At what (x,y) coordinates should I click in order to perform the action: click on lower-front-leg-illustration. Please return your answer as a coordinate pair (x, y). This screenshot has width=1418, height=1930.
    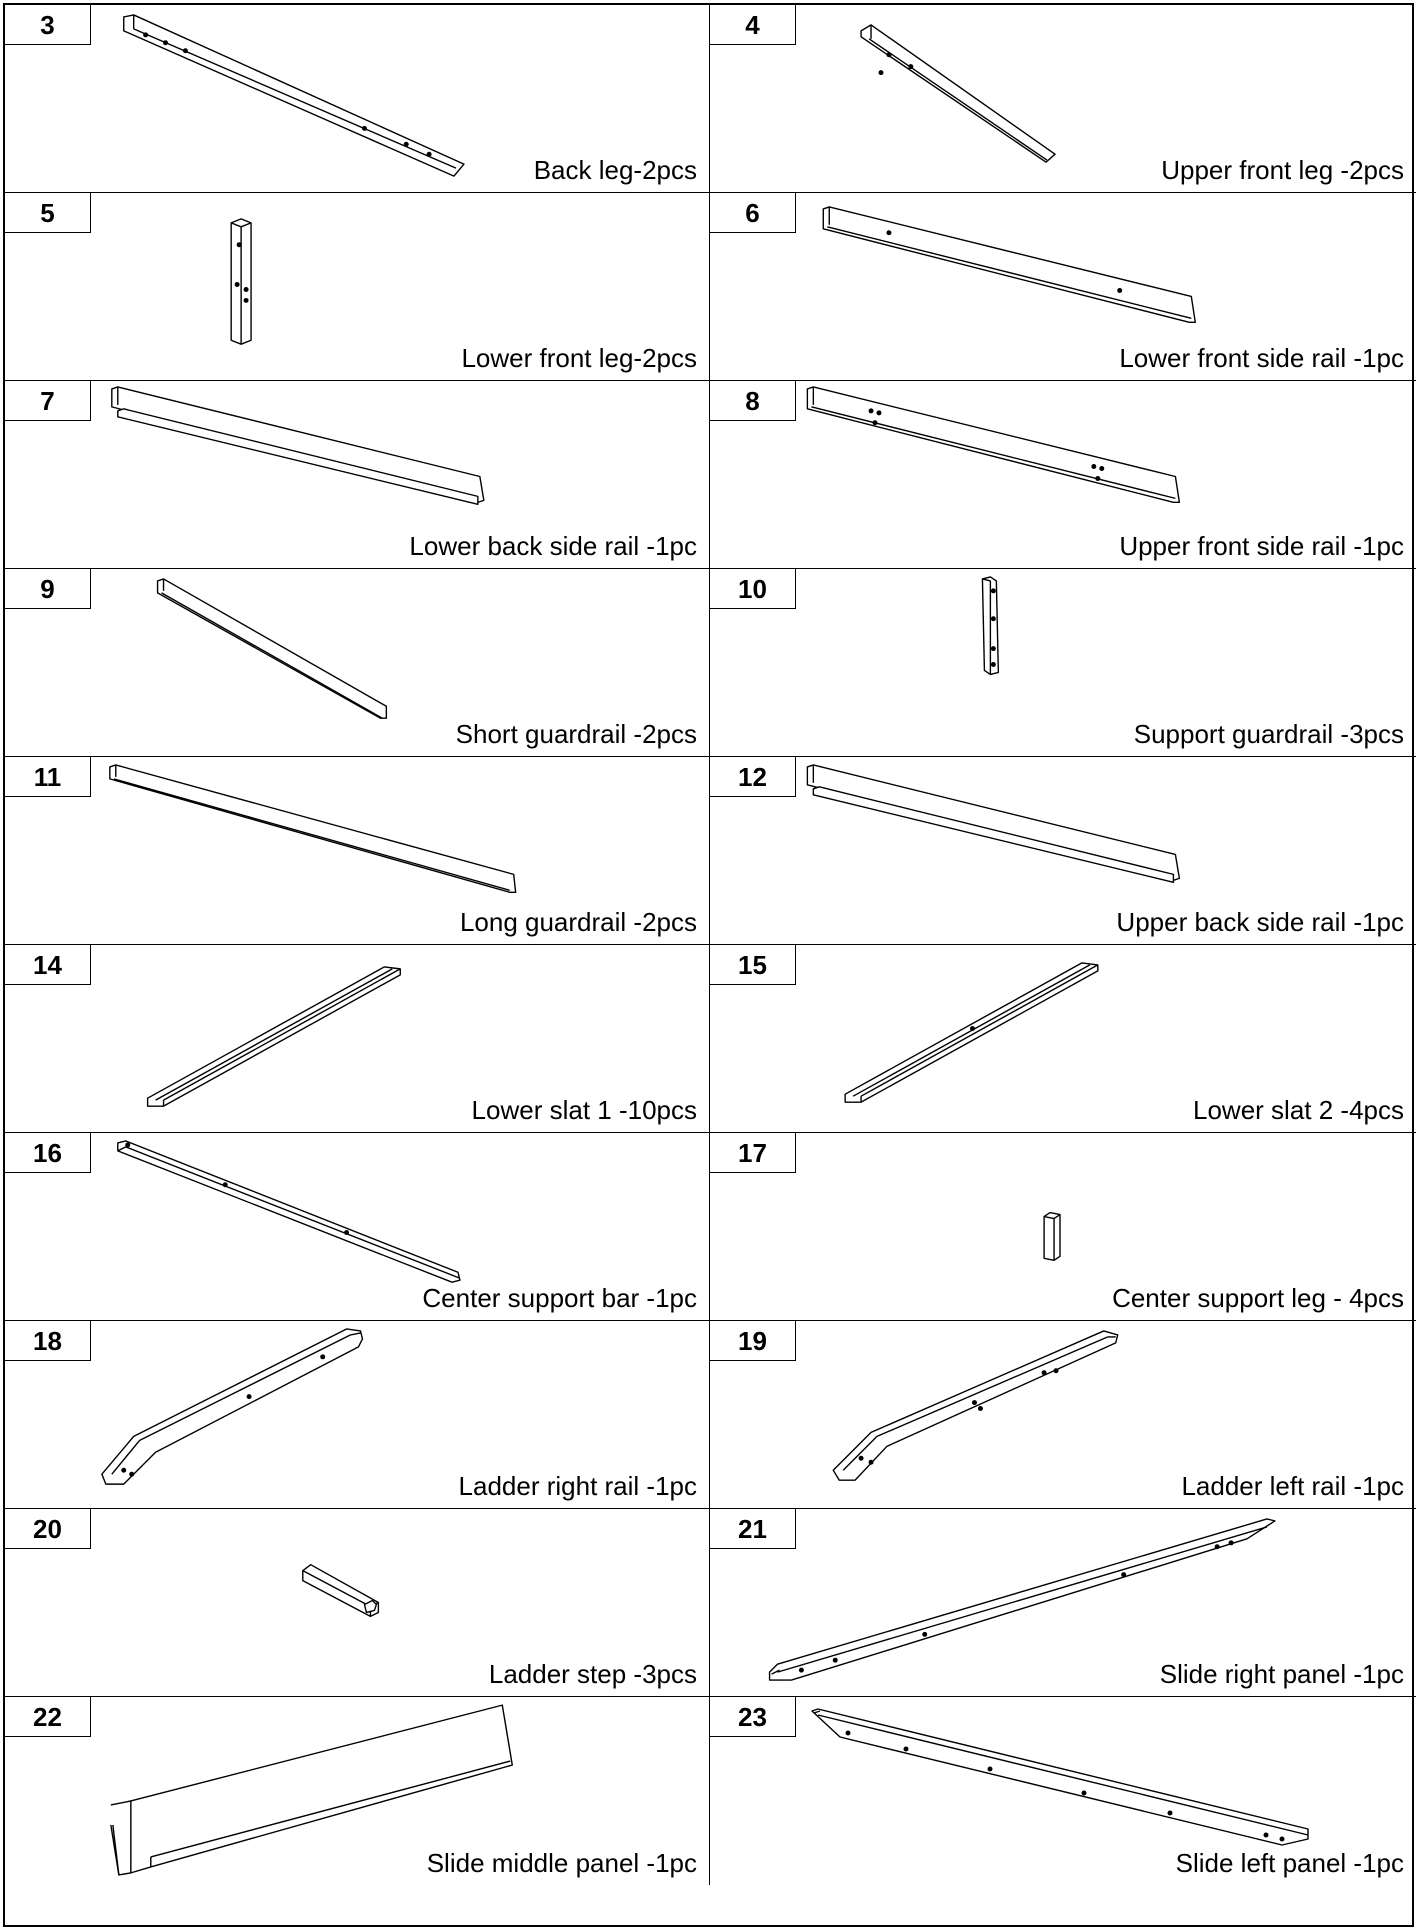
    Looking at the image, I should click on (241, 281).